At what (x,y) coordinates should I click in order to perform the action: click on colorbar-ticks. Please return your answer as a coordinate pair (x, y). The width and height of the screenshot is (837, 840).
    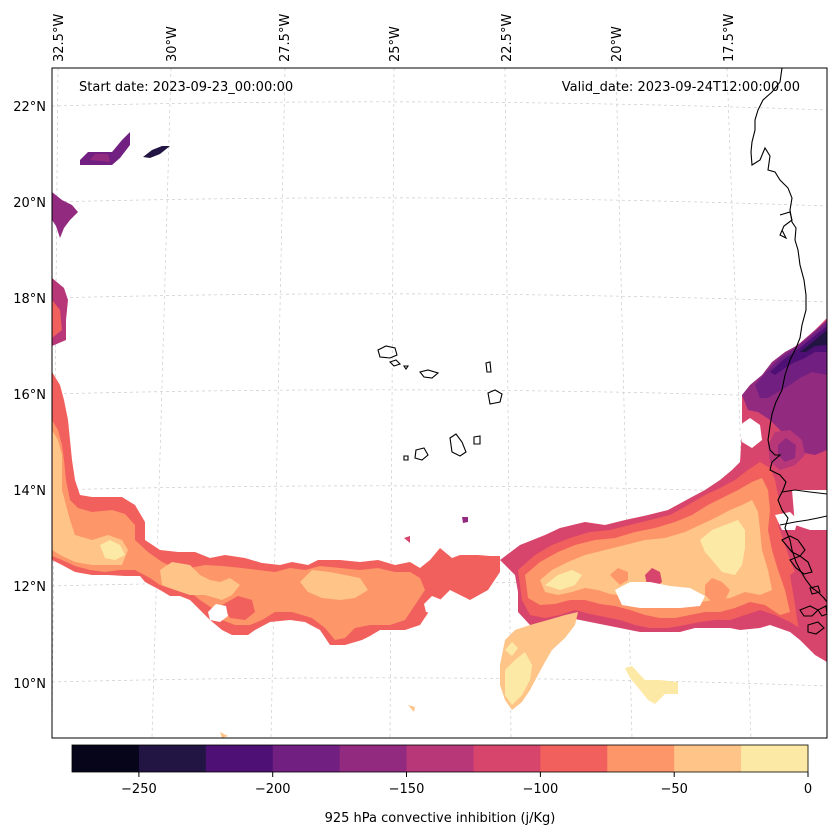
    Looking at the image, I should click on (473, 774).